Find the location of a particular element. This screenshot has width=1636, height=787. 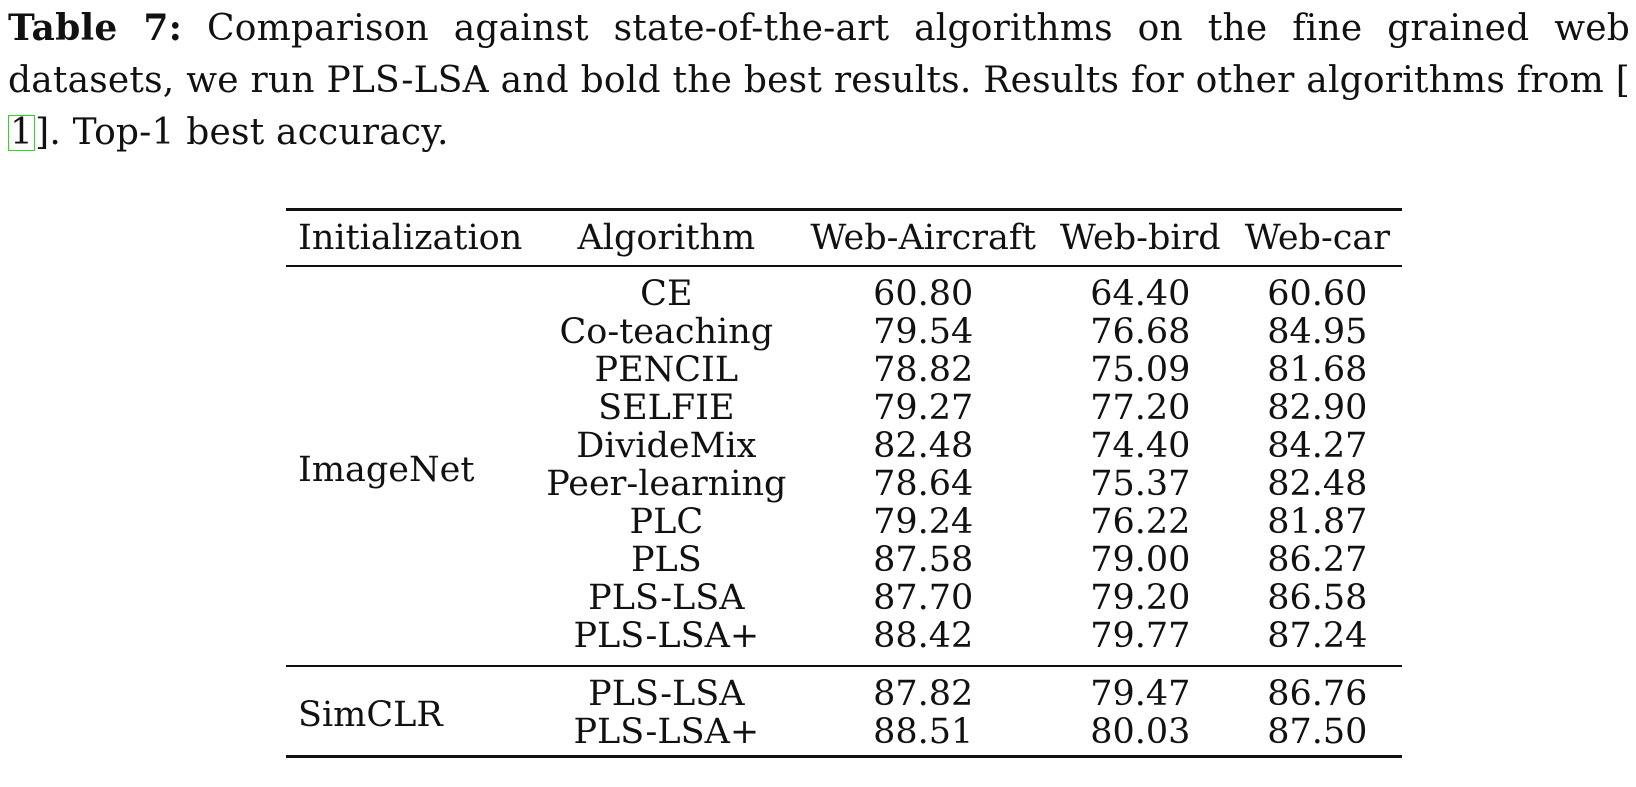

algorithm-cell: SELFIE is located at coordinates (666, 408).